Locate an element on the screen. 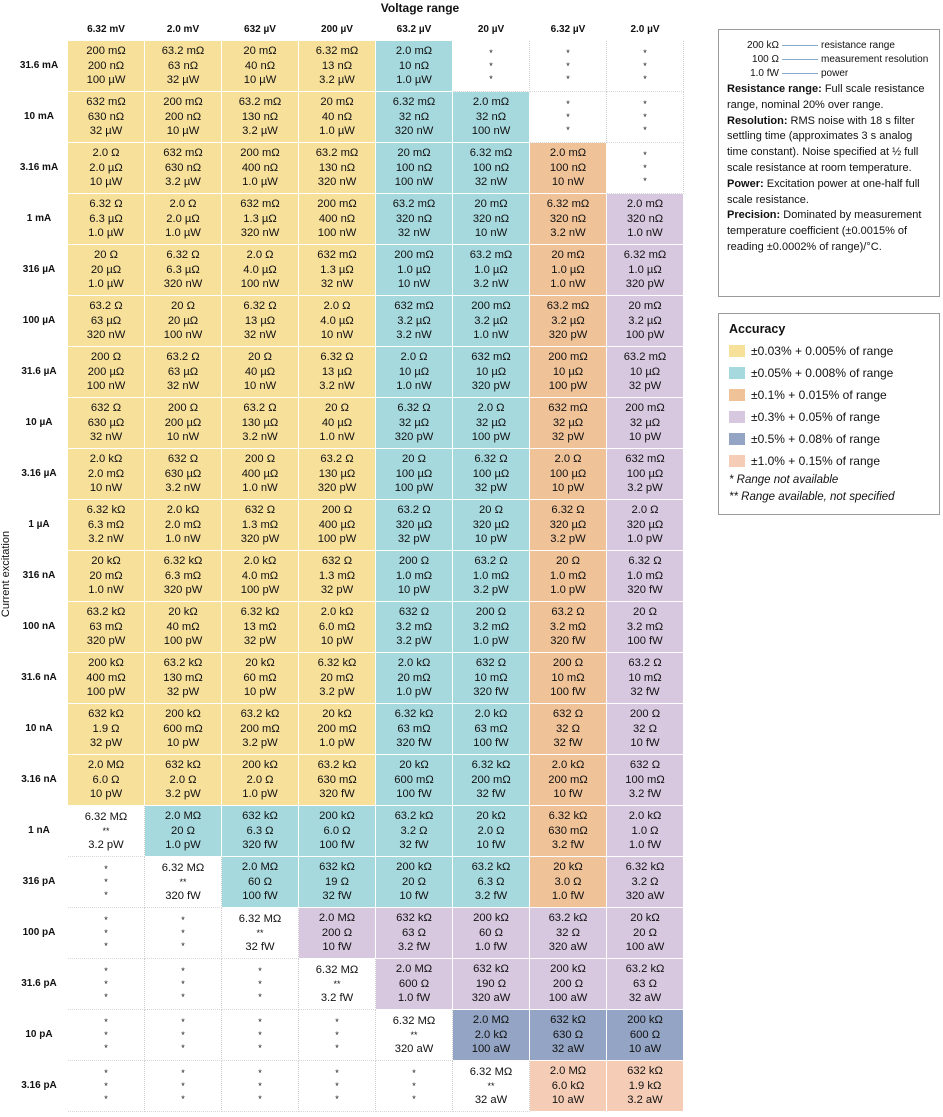 This screenshot has width=943, height=1117. measurement-resolution: 10 µΩ is located at coordinates (645, 371).